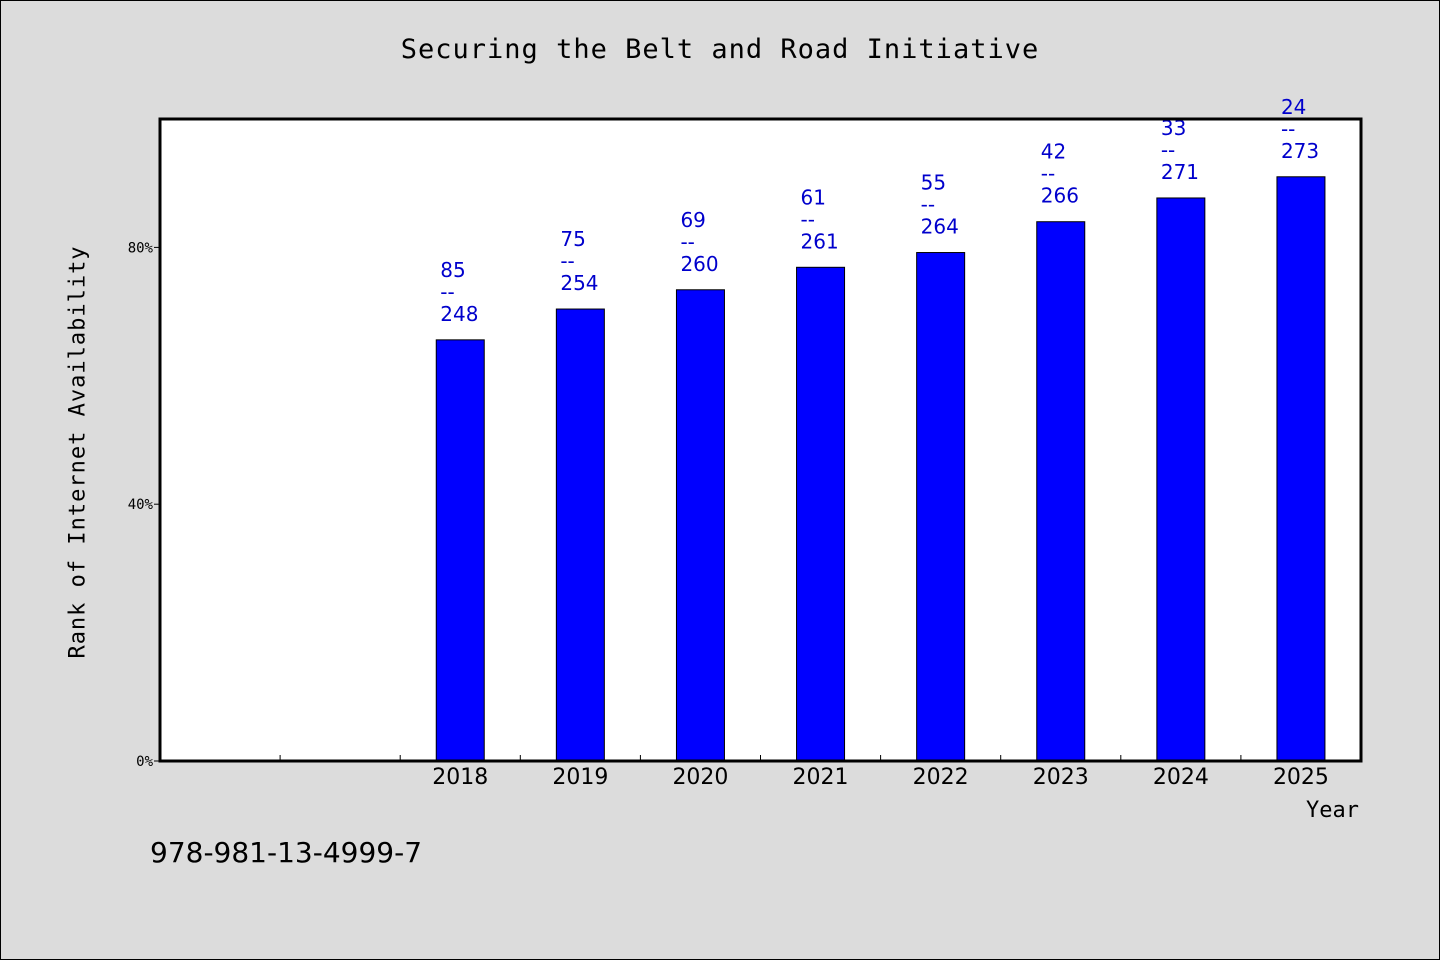 The image size is (1440, 960). I want to click on x-tick-label: 2025, so click(1301, 777).